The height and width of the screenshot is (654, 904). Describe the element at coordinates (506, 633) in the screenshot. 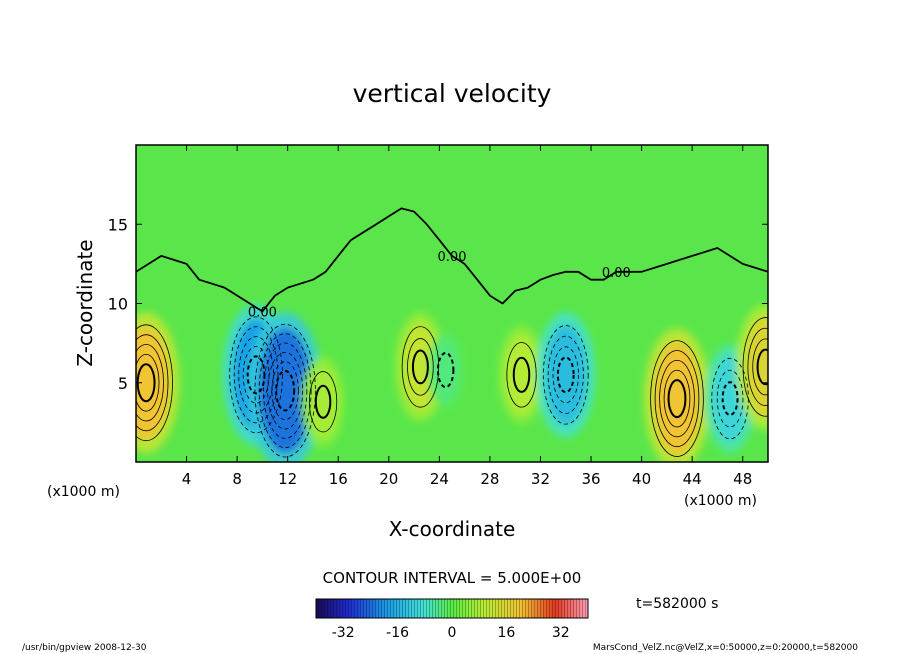

I see `colorbar-tick-label: 16` at that location.